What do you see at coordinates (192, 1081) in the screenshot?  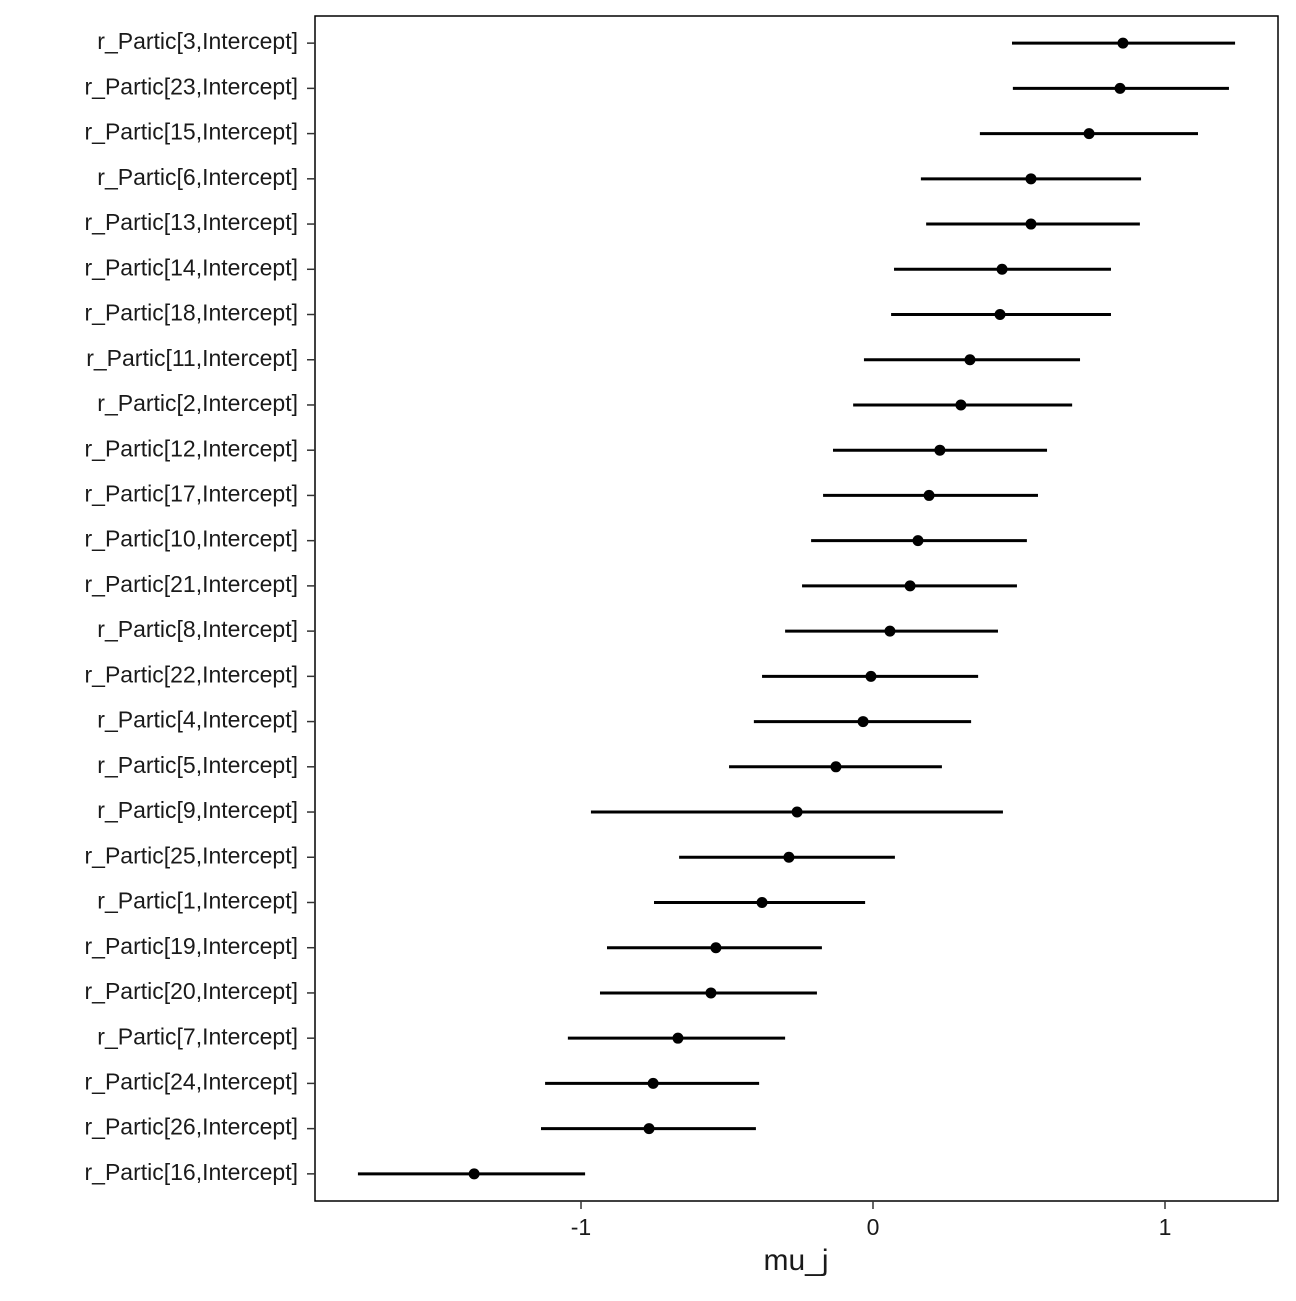 I see `y-tick-label: r_Partic[24,Intercept]` at bounding box center [192, 1081].